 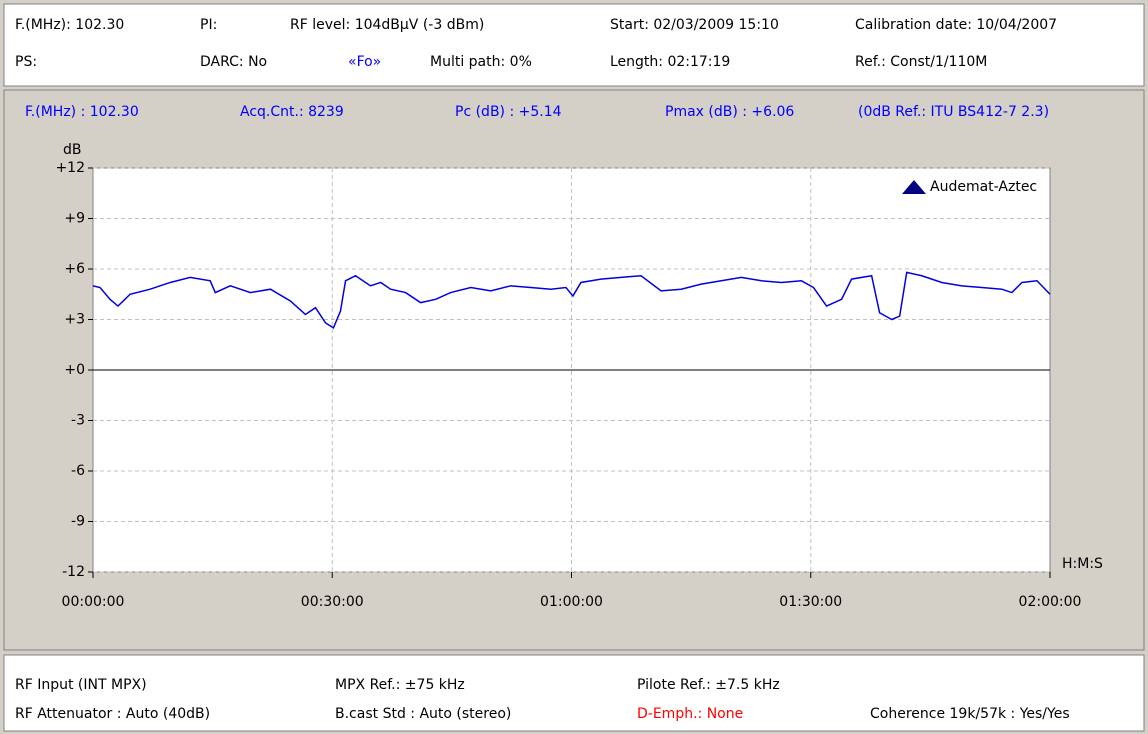 What do you see at coordinates (78, 471) in the screenshot?
I see `y-tick-label: -6` at bounding box center [78, 471].